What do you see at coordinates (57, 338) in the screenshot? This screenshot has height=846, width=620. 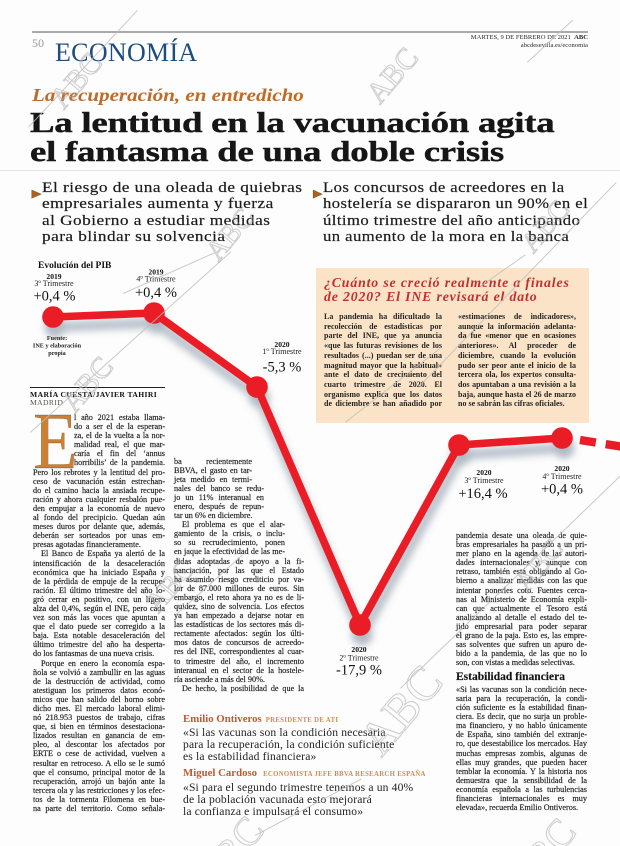 I see `svg-text: Fuente:` at bounding box center [57, 338].